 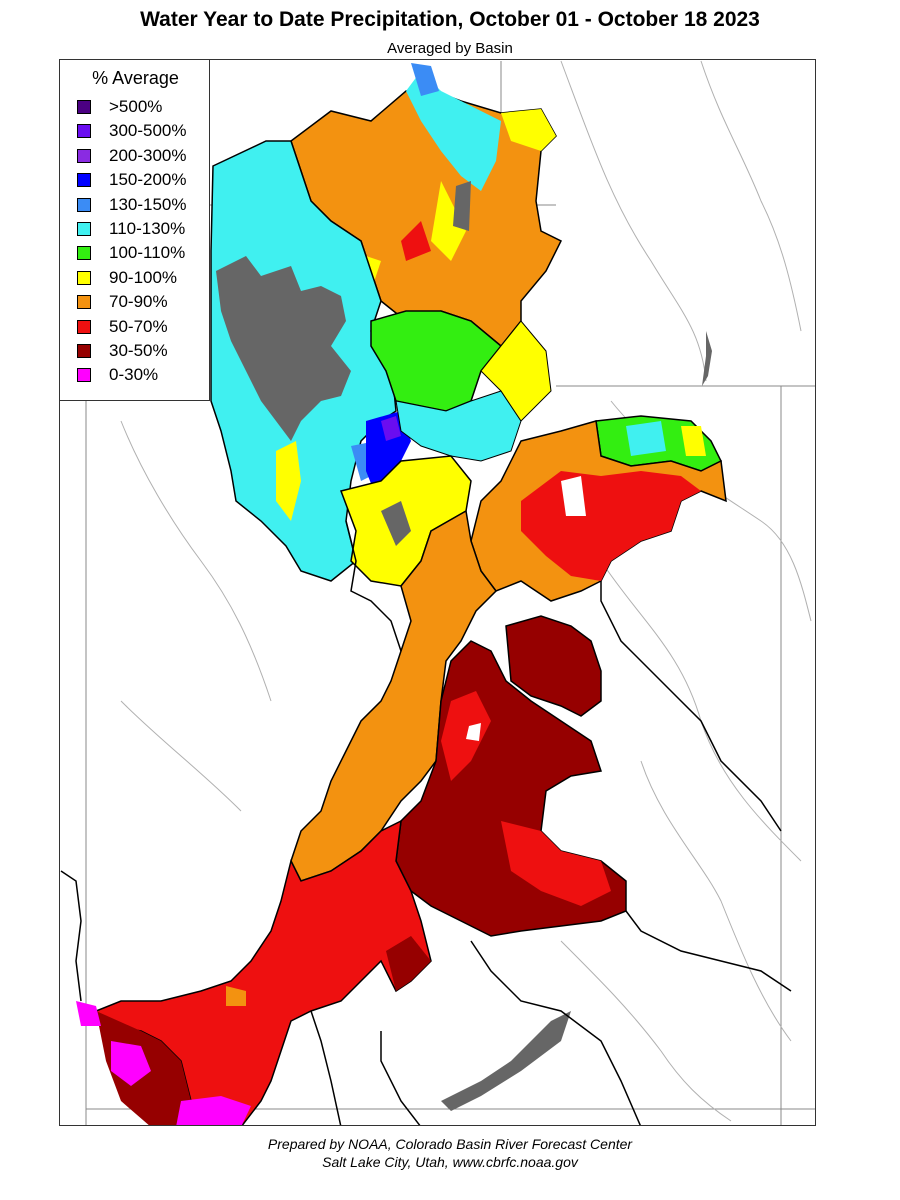 What do you see at coordinates (450, 1162) in the screenshot?
I see `footer-location: Salt Lake City, Utah, www.cbrfc.noaa.gov` at bounding box center [450, 1162].